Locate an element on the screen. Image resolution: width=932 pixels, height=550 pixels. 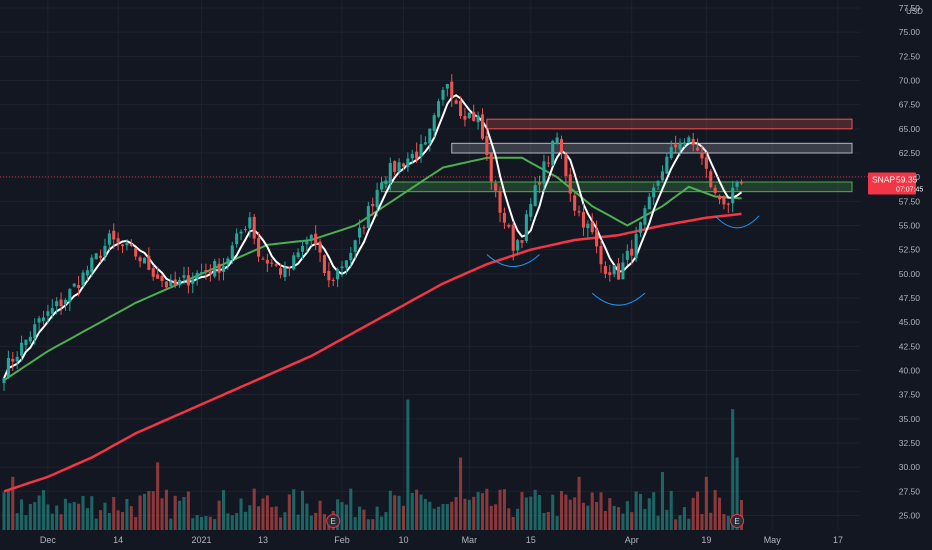
time-tick-label: 2021 is located at coordinates (202, 540).